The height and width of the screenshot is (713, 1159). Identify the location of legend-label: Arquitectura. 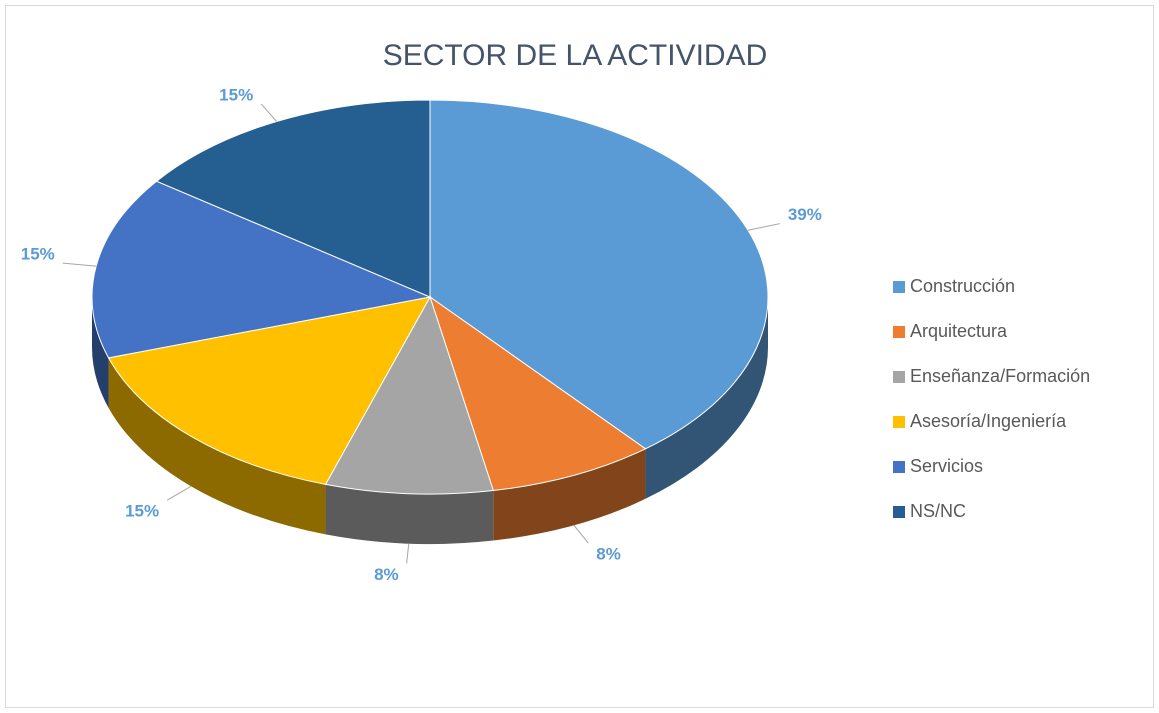
(959, 331).